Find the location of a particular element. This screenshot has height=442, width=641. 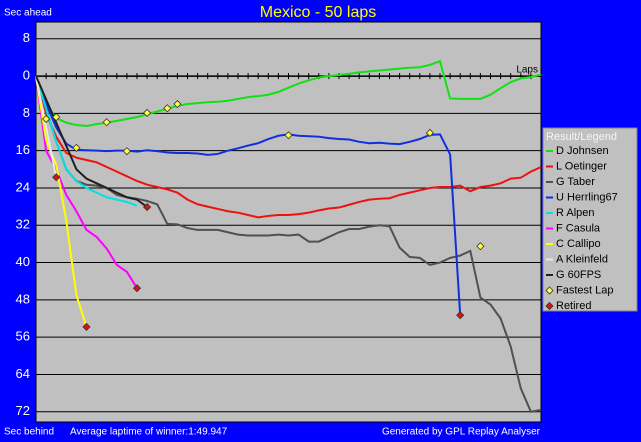

chart-title: Mexico - 50 laps is located at coordinates (318, 12).